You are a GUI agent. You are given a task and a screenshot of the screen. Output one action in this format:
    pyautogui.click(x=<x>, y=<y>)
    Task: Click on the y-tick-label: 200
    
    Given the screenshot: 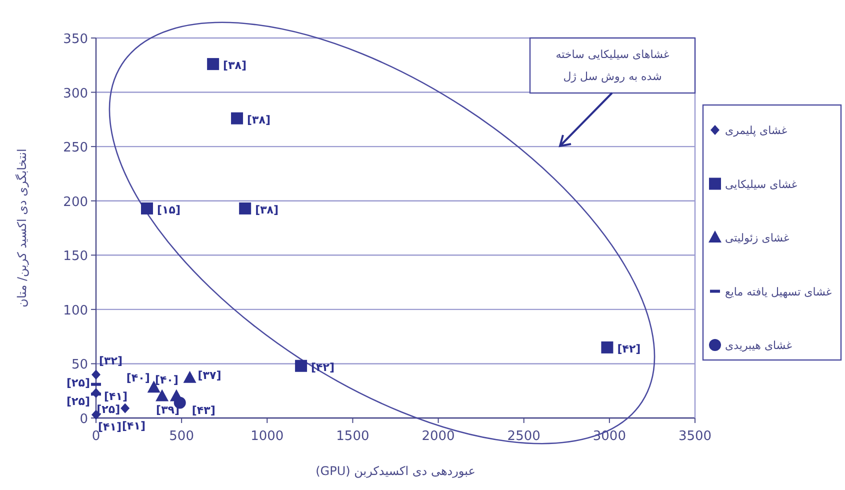 What is the action you would take?
    pyautogui.click(x=75, y=202)
    